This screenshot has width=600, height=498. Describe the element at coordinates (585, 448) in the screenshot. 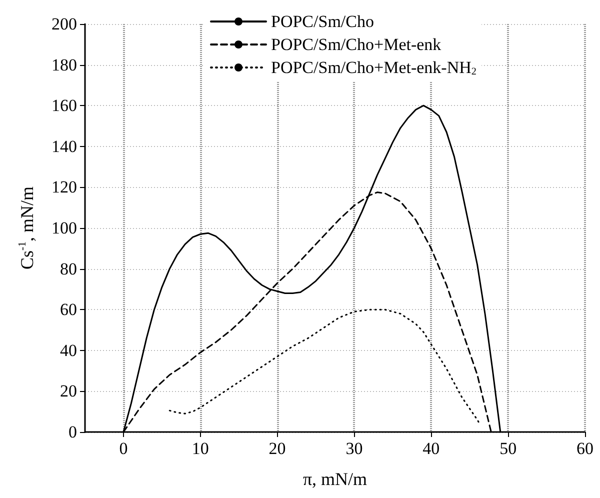

I see `x-tick-label: 60` at that location.